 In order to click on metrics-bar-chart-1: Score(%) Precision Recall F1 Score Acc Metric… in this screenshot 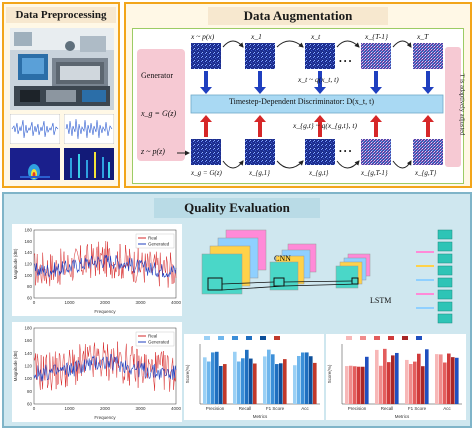, I will do `click(254, 377)`.